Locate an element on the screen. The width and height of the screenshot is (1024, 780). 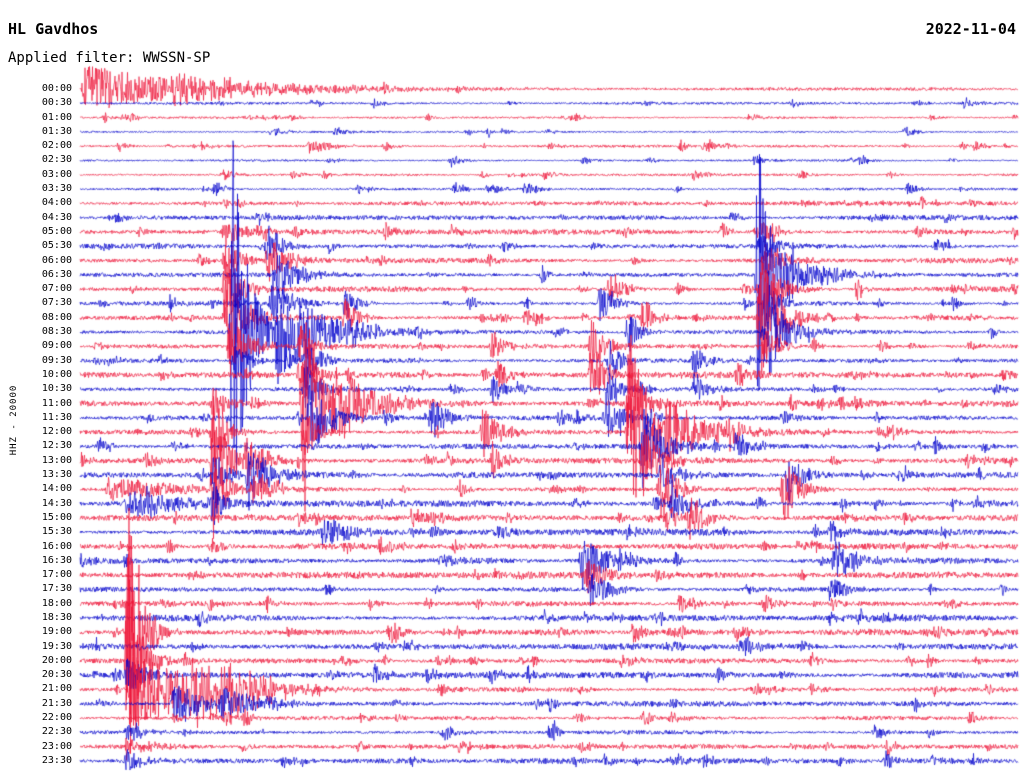
time-label: 04:00 is located at coordinates (56, 203).